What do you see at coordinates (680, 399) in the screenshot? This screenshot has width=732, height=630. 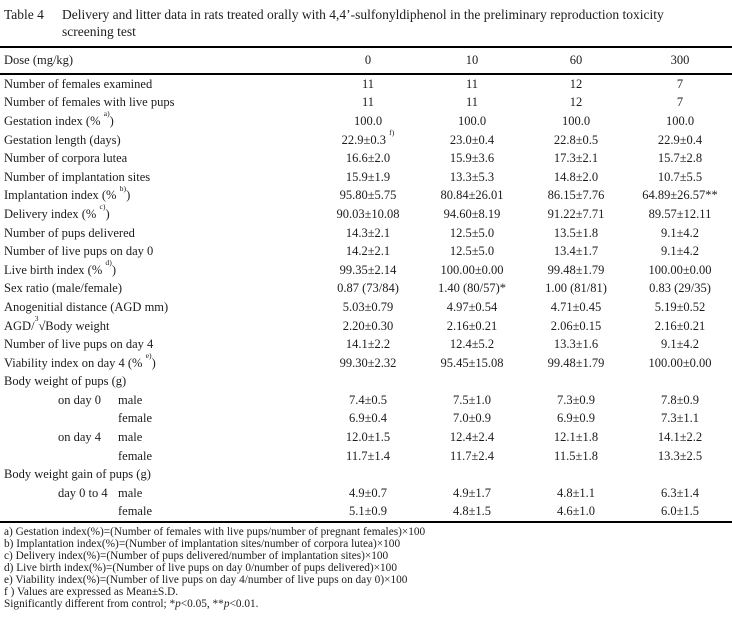 I see `data-cell: 7.8±0.9` at bounding box center [680, 399].